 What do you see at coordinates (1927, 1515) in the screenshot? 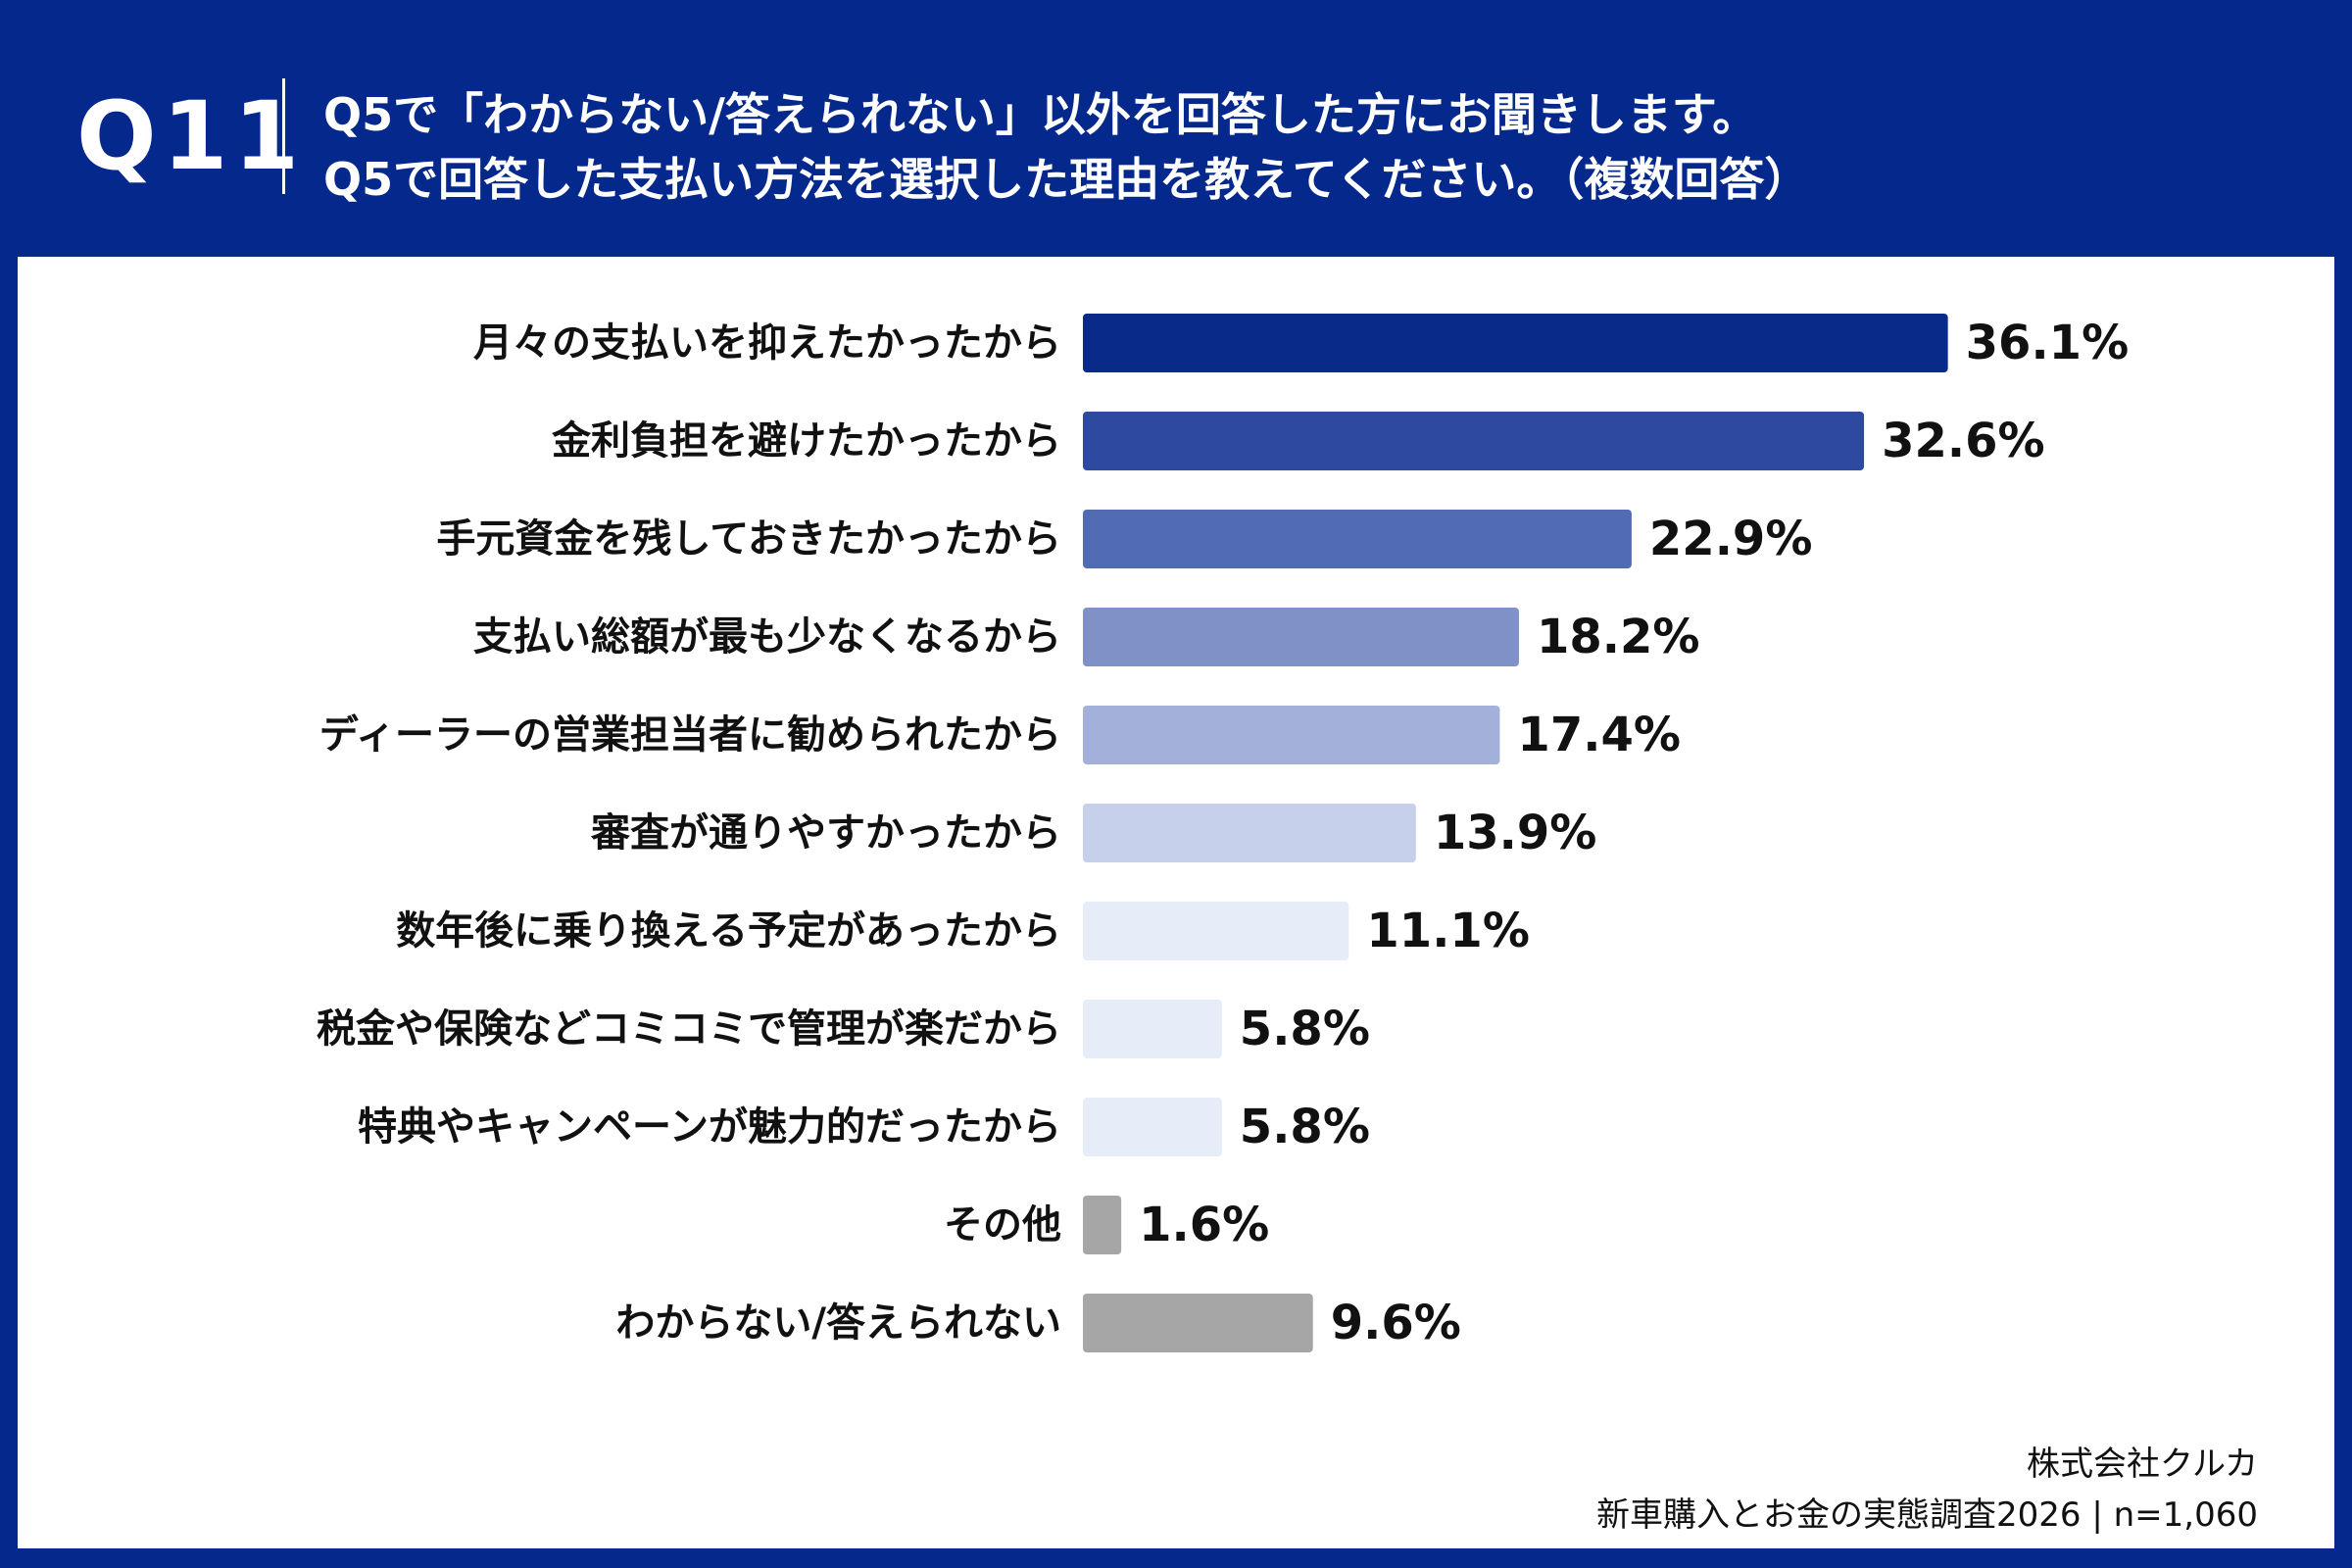
I see `survey-info: 新車購入とお金の実態調査2026 | n=1,060` at bounding box center [1927, 1515].